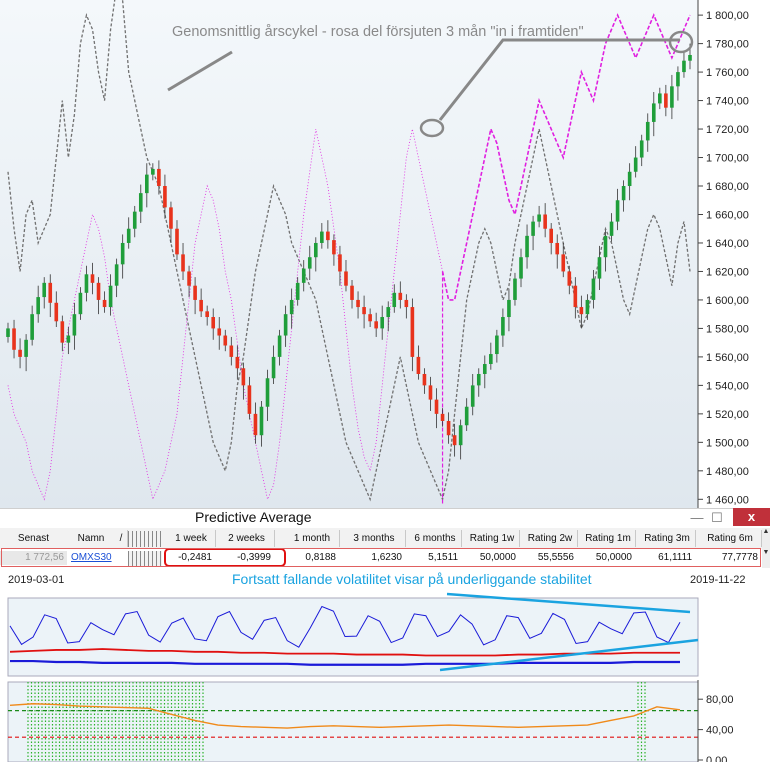 The width and height of the screenshot is (770, 762). What do you see at coordinates (727, 215) in the screenshot?
I see `y-tick-label: 1 660,00` at bounding box center [727, 215].